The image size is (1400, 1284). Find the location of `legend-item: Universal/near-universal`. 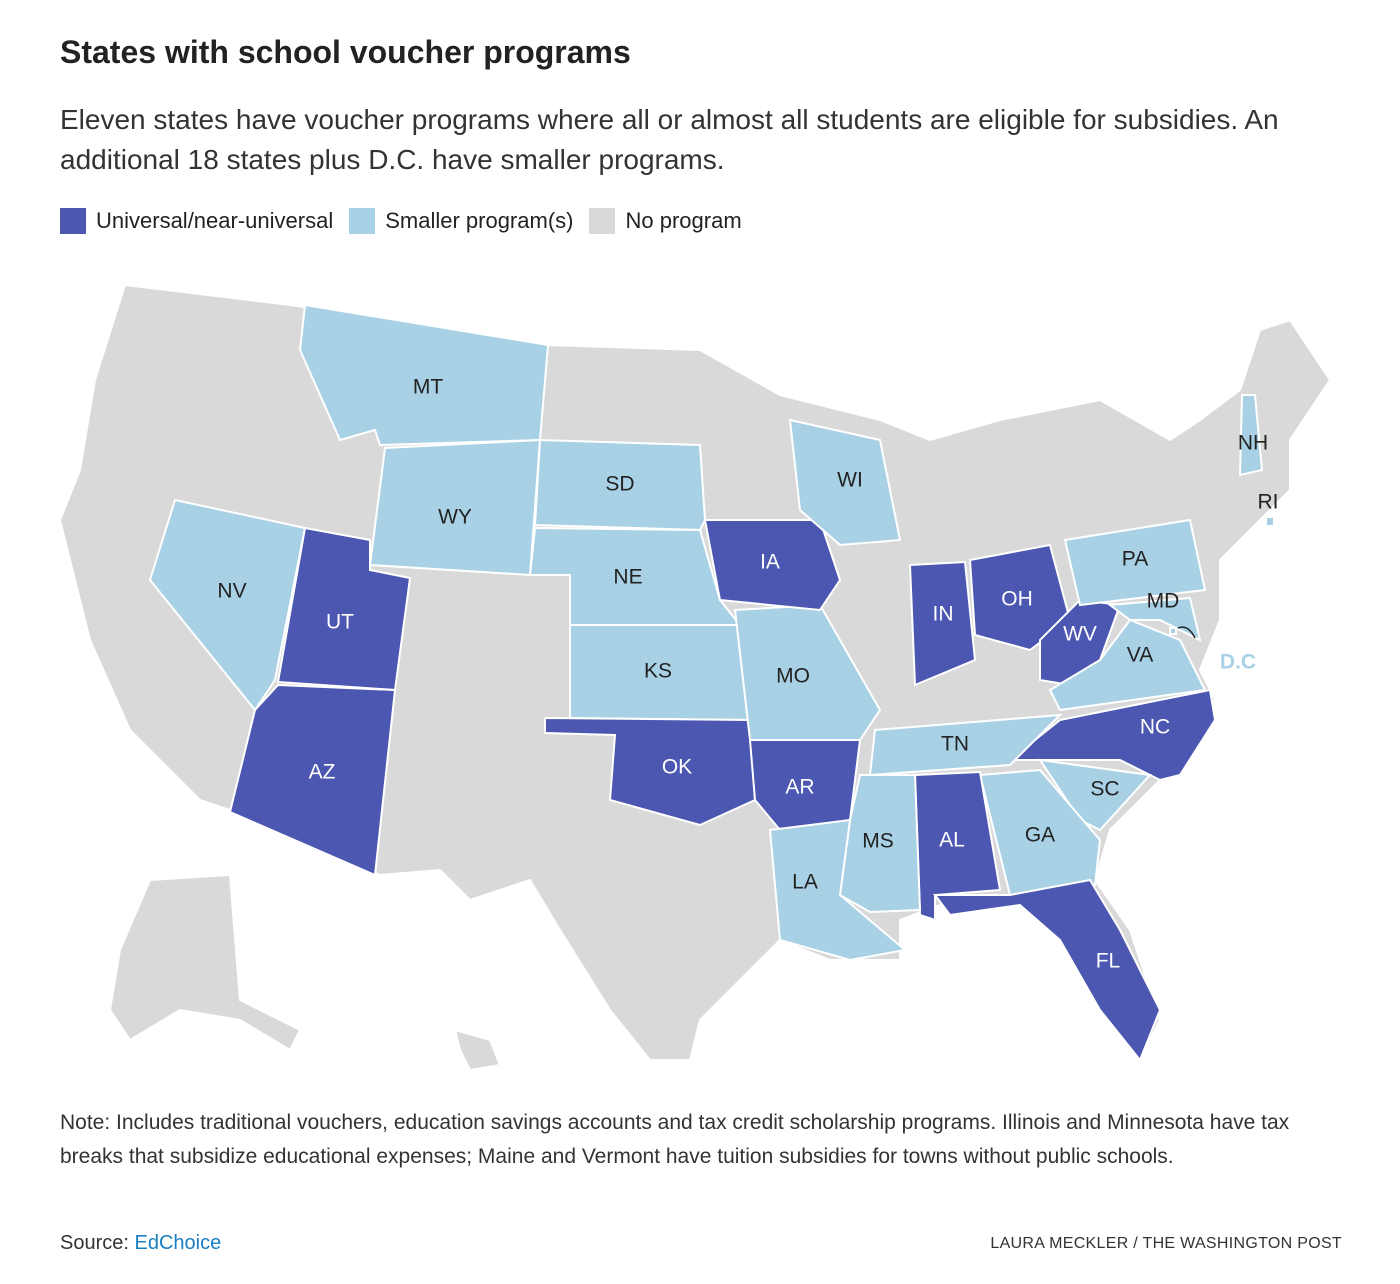

legend-item: Universal/near-universal is located at coordinates (196, 221).